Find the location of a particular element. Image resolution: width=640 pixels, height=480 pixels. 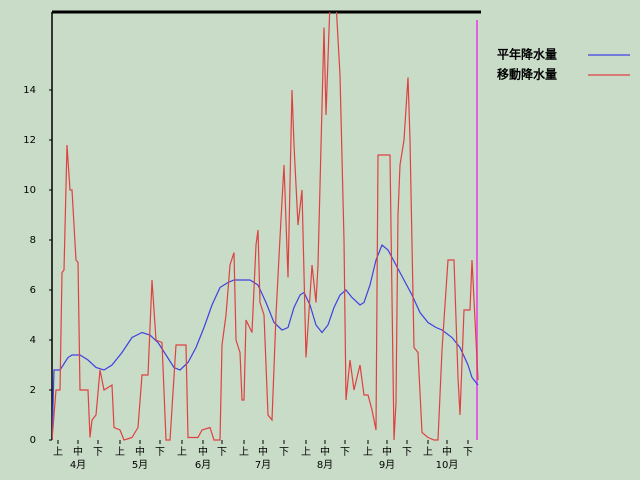

y-tick-label: 8 is located at coordinates (33, 240).